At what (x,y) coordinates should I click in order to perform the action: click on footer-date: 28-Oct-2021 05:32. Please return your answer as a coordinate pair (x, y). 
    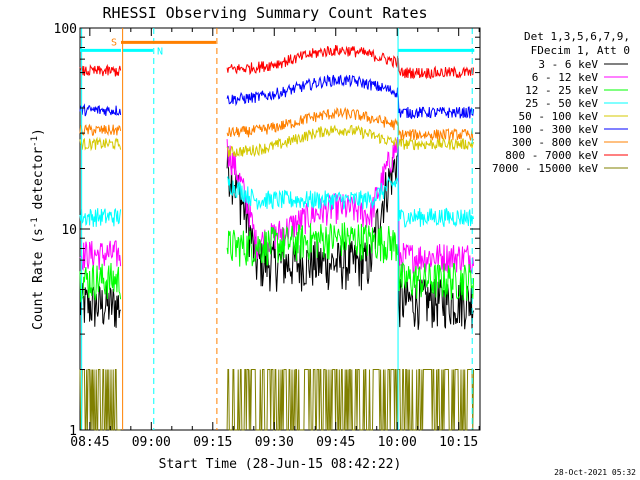
    Looking at the image, I should click on (595, 472).